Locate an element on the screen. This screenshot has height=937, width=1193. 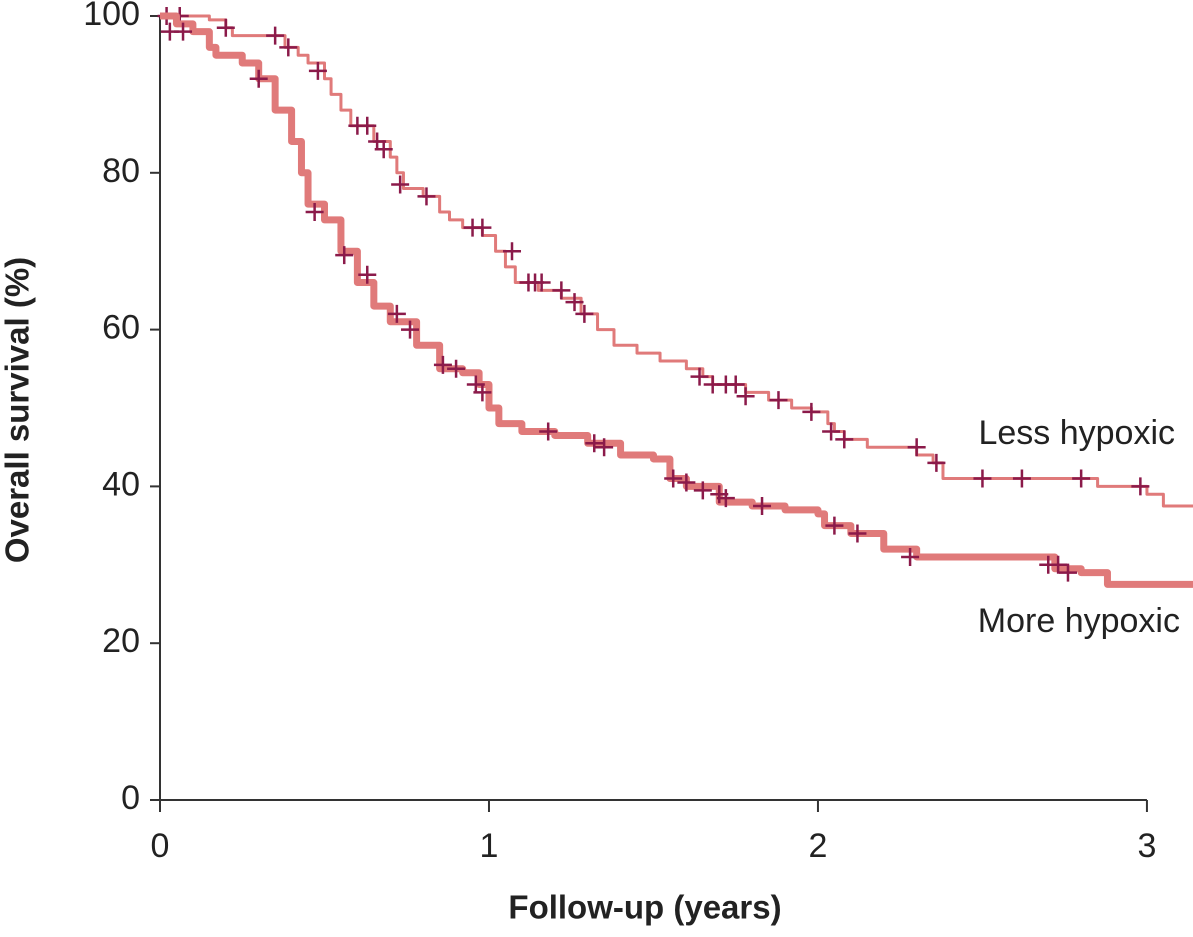
x-tick-label: 3 is located at coordinates (1146, 846).